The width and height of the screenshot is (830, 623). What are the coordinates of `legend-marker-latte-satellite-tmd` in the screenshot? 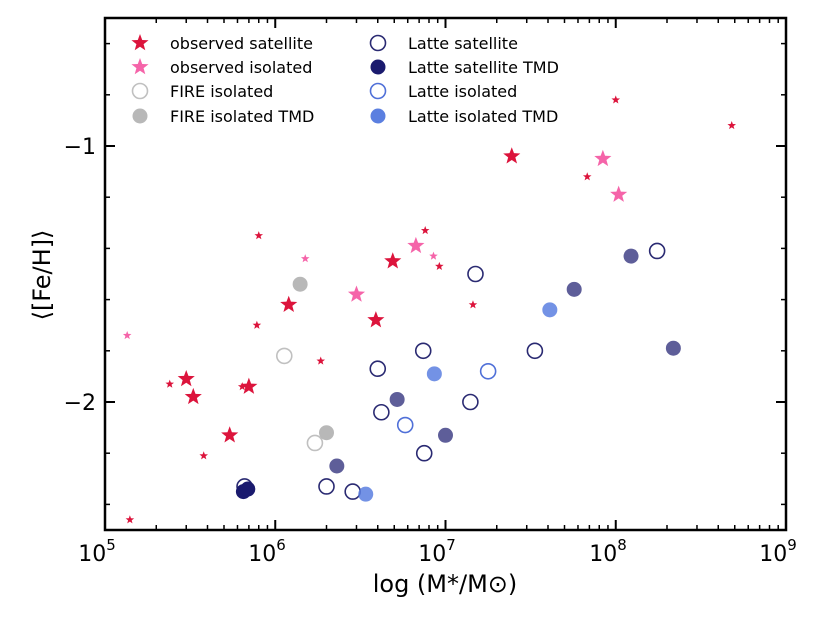 It's located at (378, 67).